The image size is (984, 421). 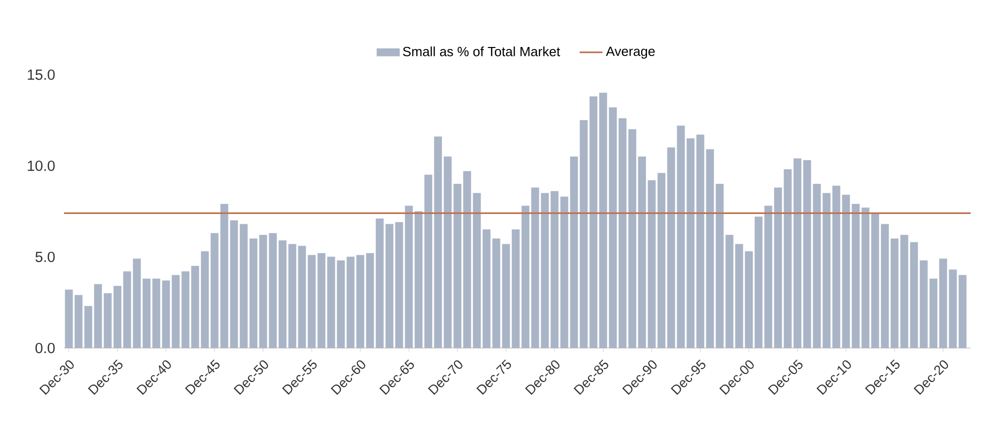 What do you see at coordinates (41, 74) in the screenshot?
I see `y-tick-label: 15.0` at bounding box center [41, 74].